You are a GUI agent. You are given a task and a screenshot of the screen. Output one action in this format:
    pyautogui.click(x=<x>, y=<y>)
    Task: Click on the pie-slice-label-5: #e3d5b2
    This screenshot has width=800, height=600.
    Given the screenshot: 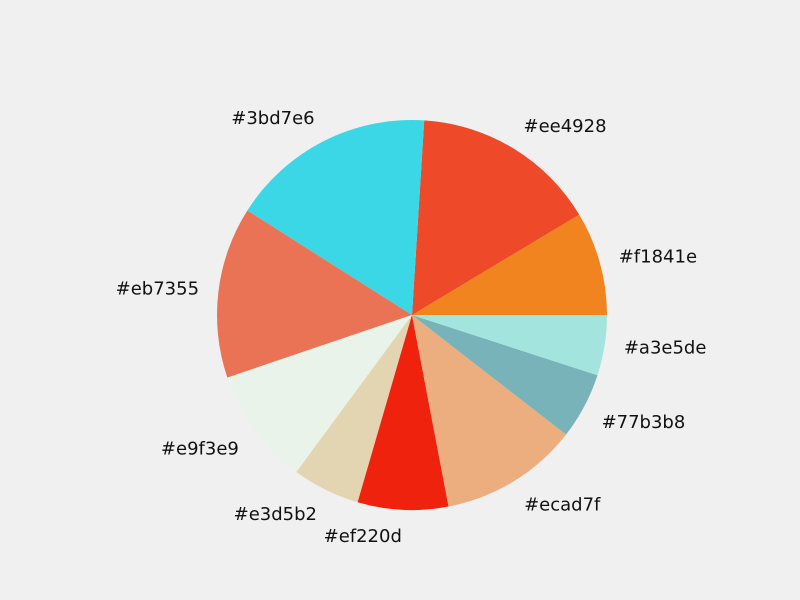 What is the action you would take?
    pyautogui.click(x=275, y=514)
    